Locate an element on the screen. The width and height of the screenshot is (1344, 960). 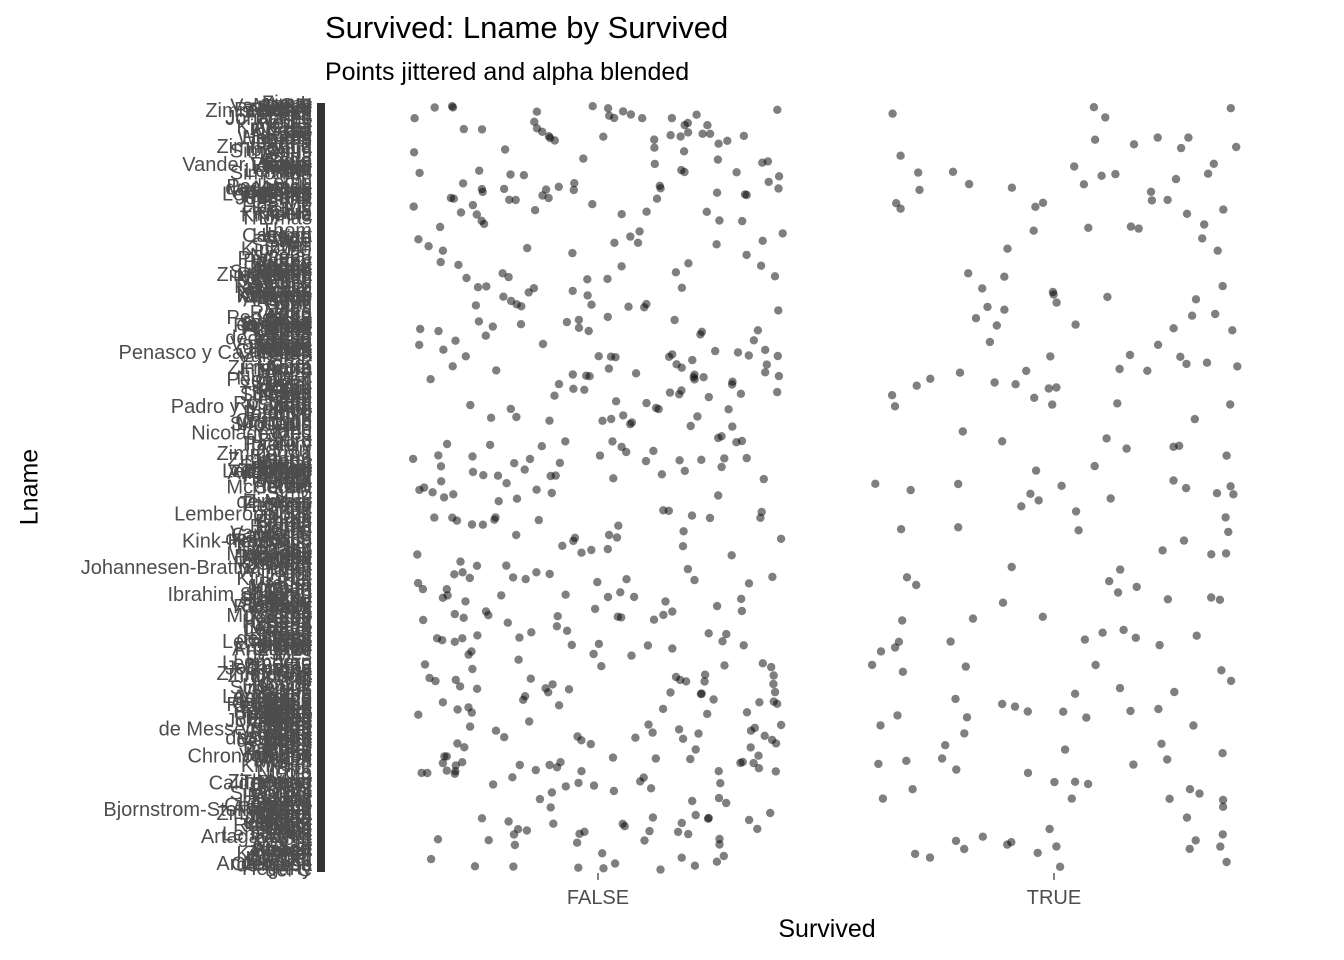
y-tick-label-overlap: Ander is located at coordinates (286, 377).